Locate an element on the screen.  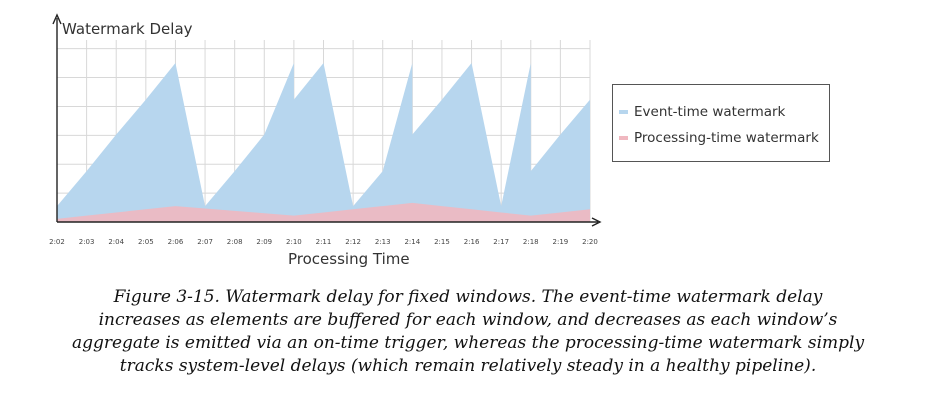
y-axis-arrow is located at coordinates (57, 19).